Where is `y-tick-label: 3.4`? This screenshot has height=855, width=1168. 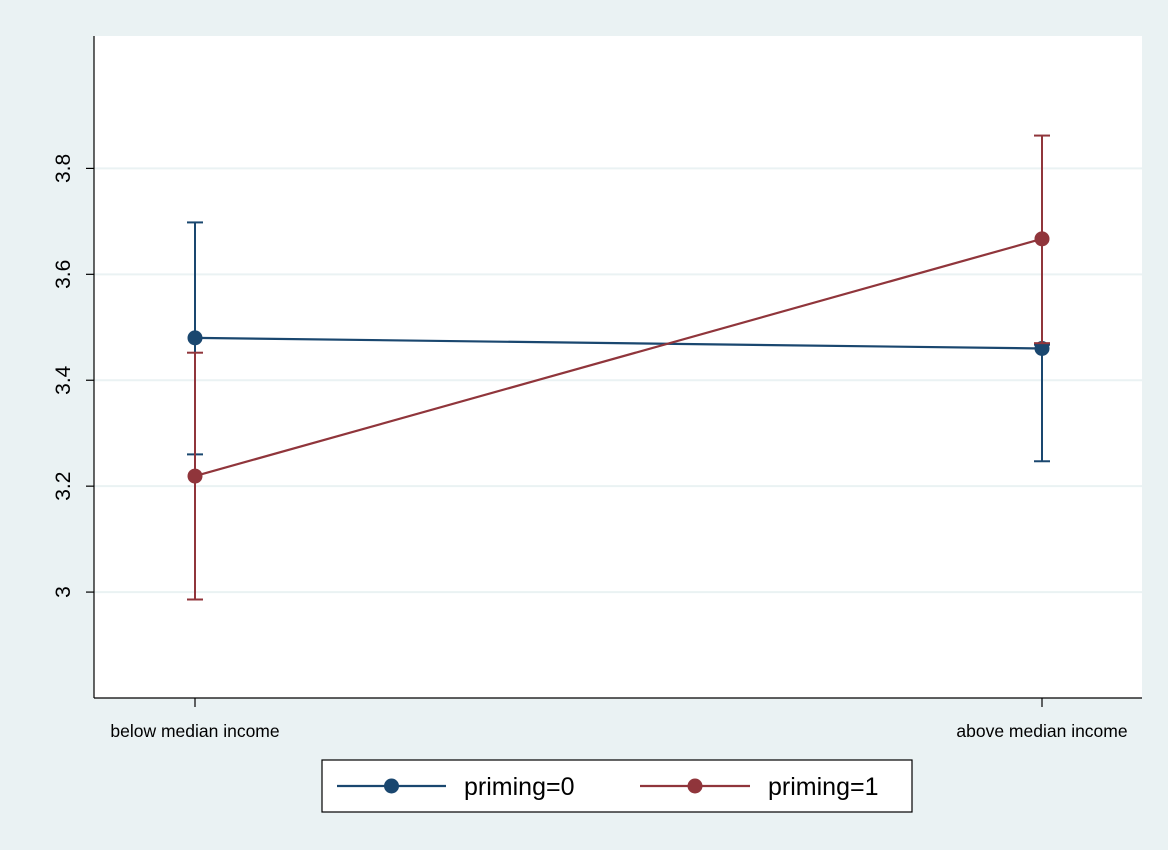 y-tick-label: 3.4 is located at coordinates (63, 380).